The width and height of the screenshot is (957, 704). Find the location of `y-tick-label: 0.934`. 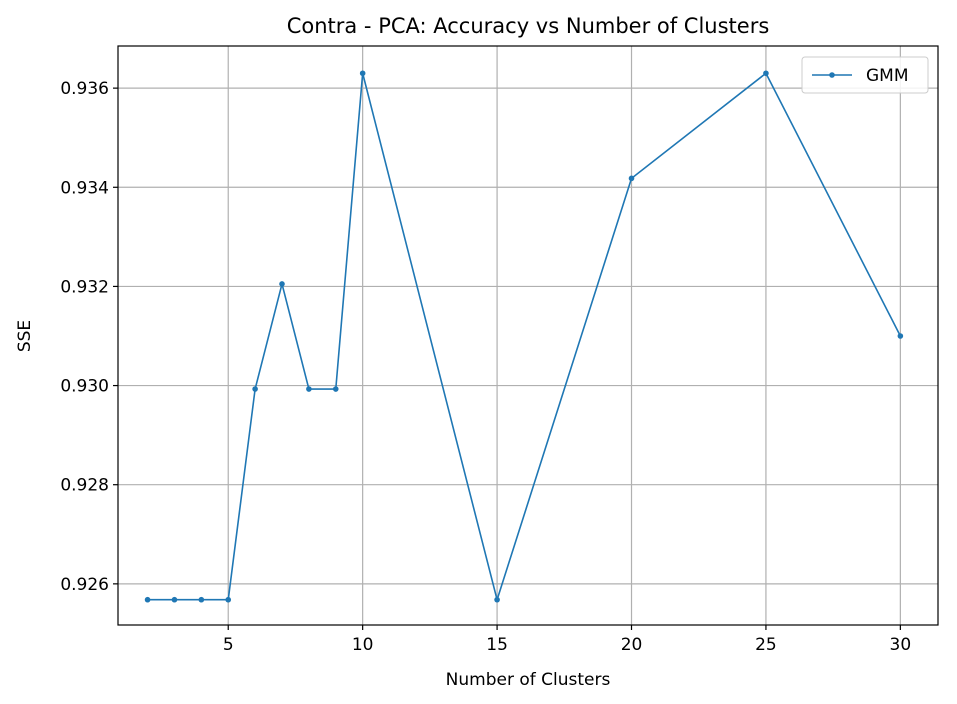

y-tick-label: 0.934 is located at coordinates (84, 188).